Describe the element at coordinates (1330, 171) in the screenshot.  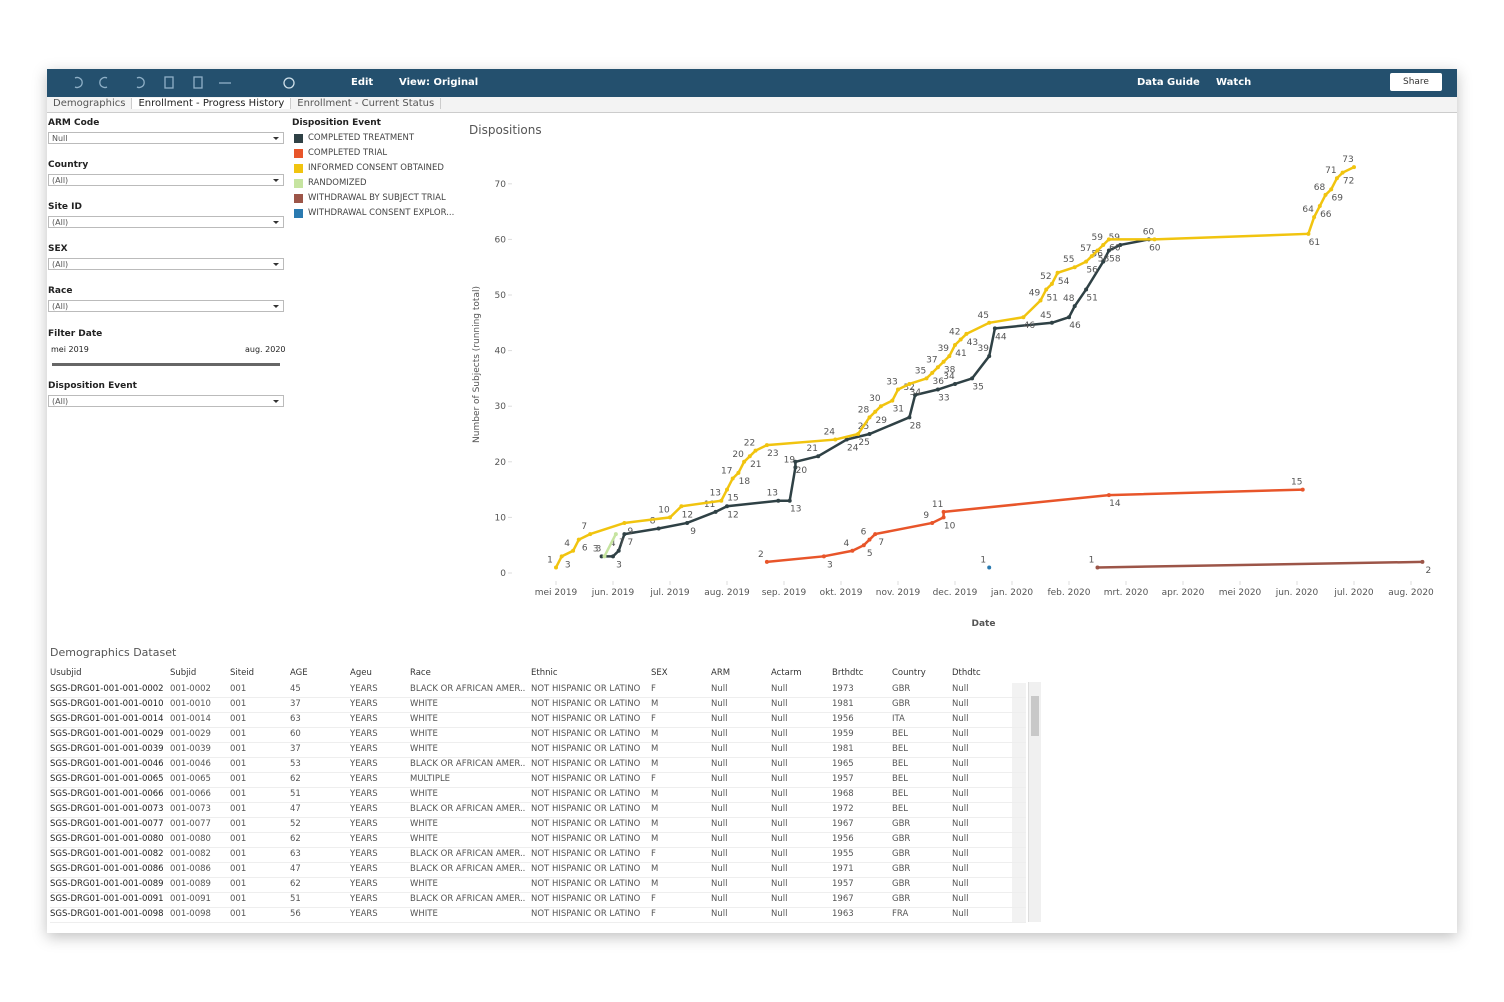
I see `data-label: 71` at that location.